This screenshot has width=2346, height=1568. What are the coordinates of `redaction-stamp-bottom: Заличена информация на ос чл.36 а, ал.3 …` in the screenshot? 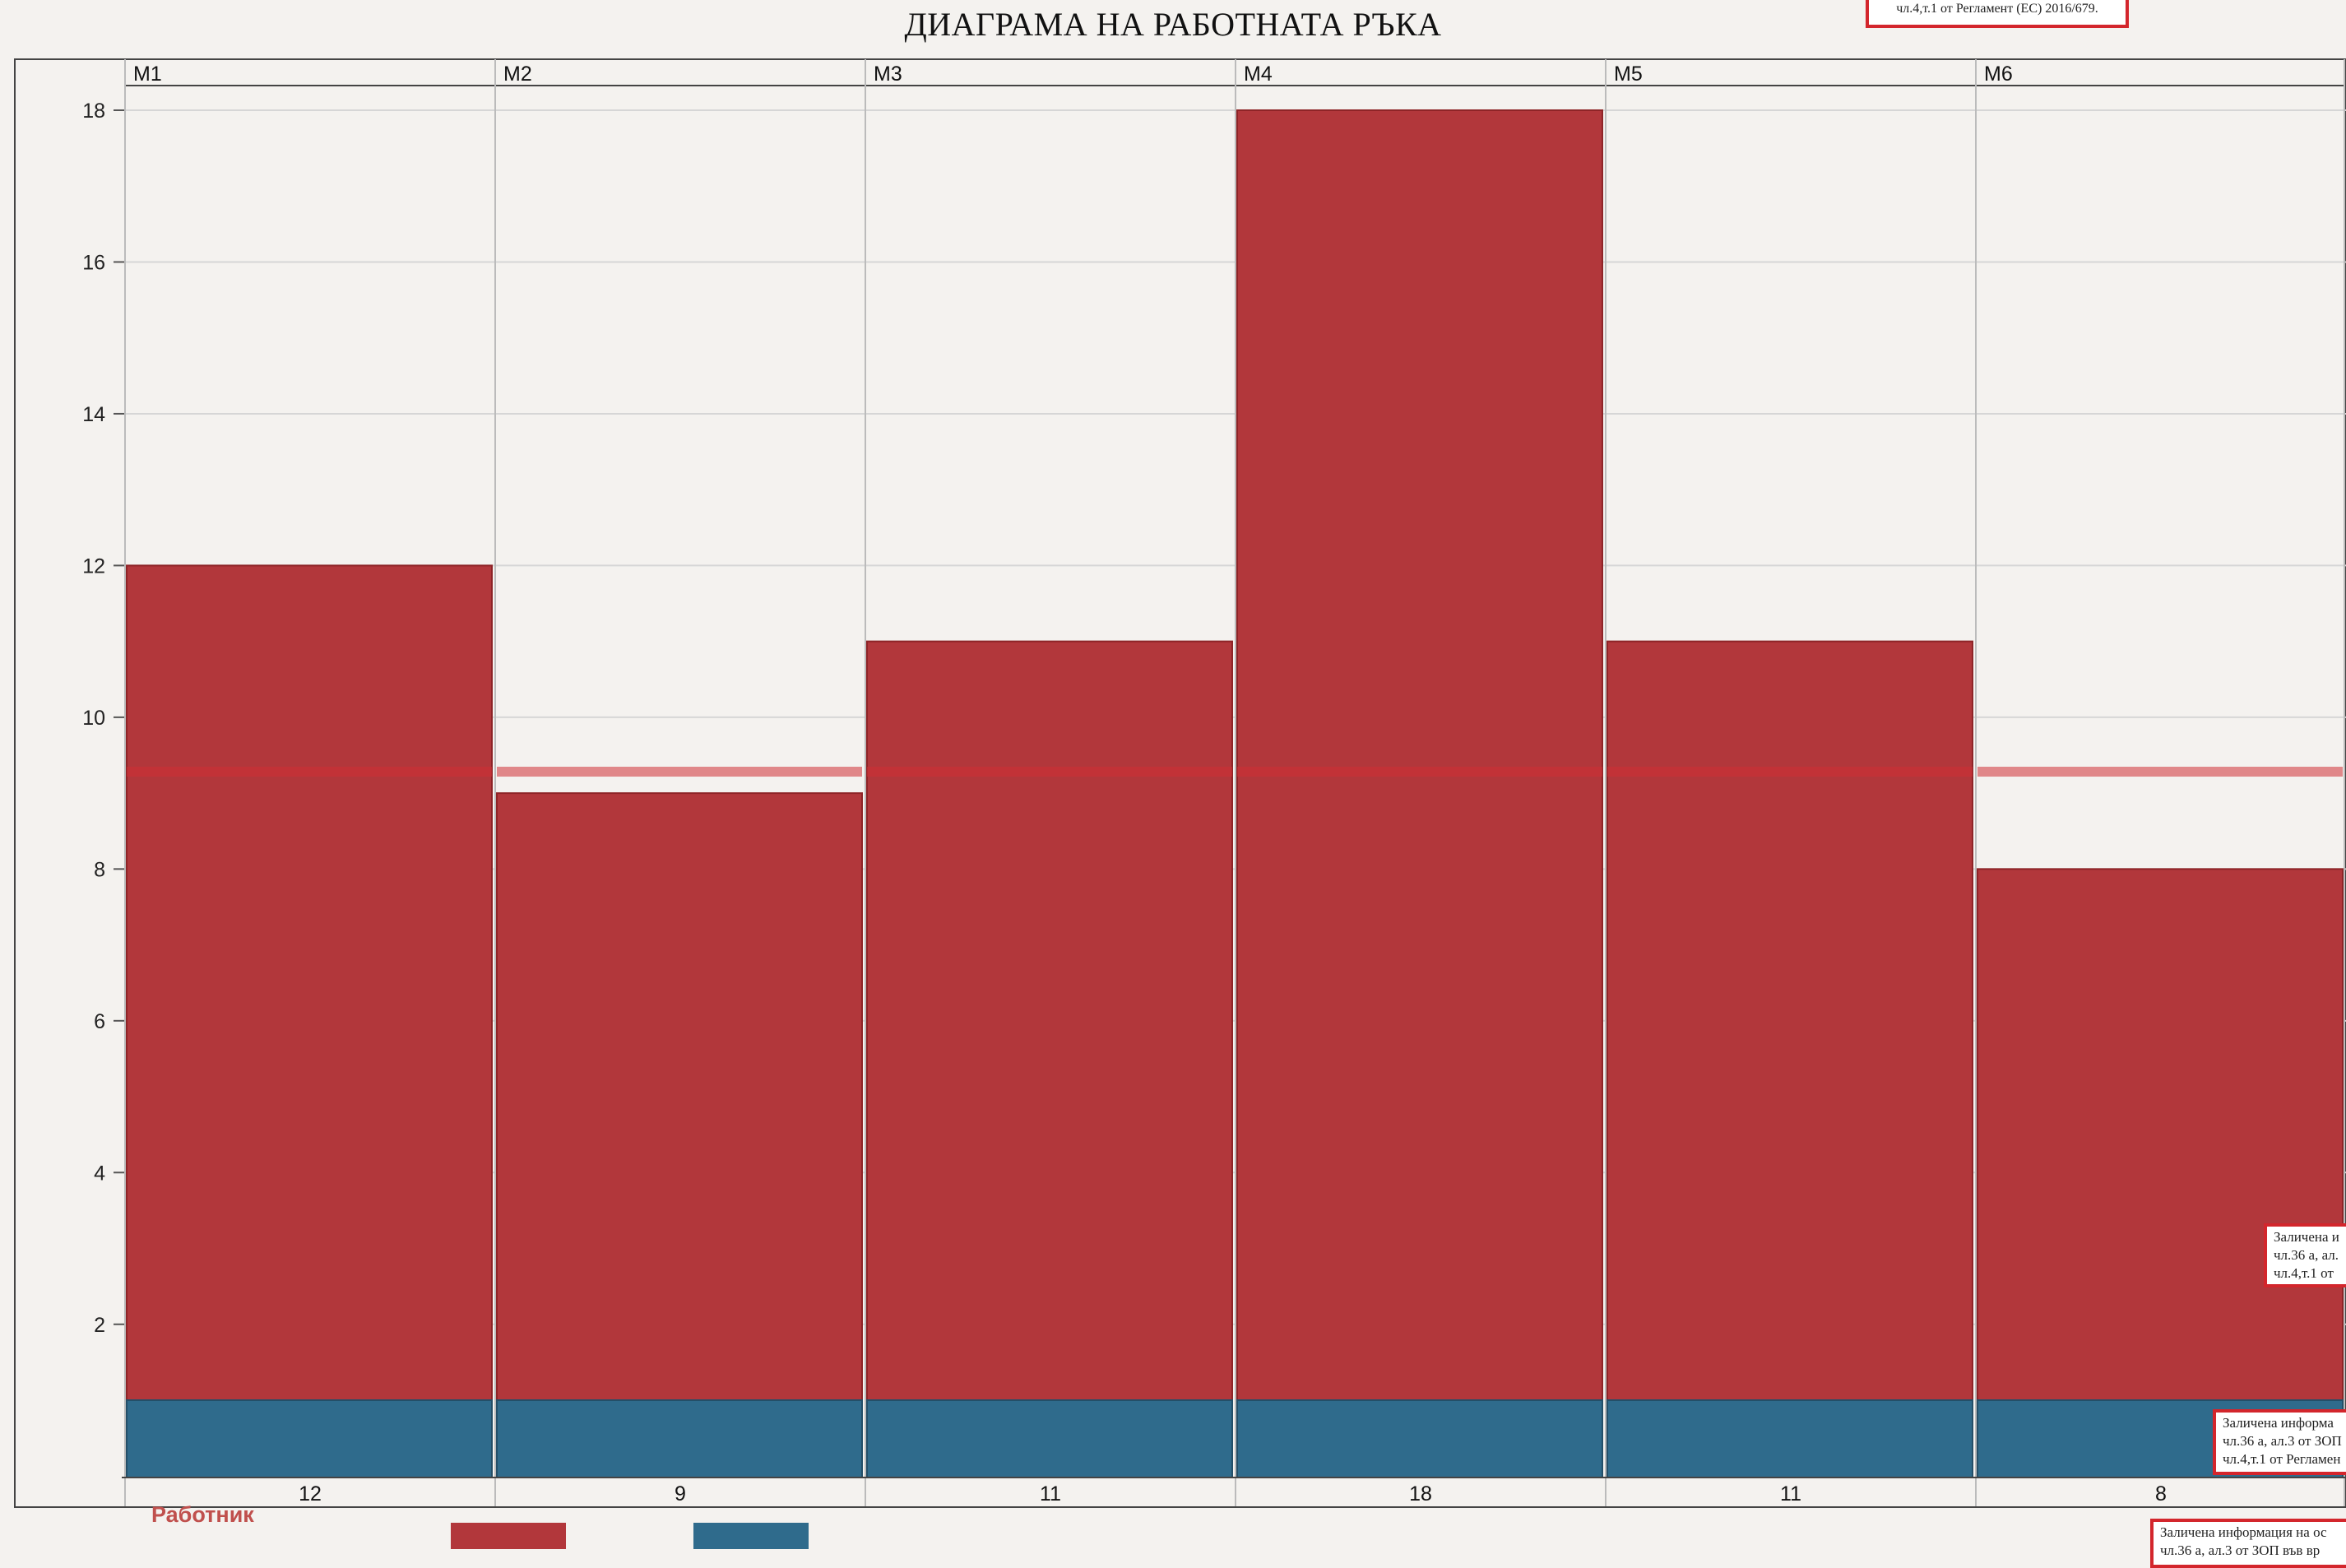 It's located at (2248, 1543).